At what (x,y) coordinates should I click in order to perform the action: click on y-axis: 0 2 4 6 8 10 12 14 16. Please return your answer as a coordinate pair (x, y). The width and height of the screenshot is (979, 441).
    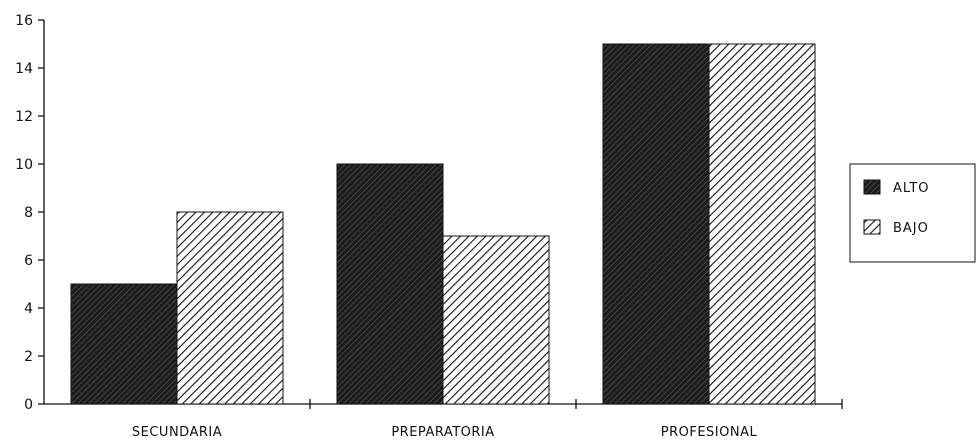
    Looking at the image, I should click on (30, 213).